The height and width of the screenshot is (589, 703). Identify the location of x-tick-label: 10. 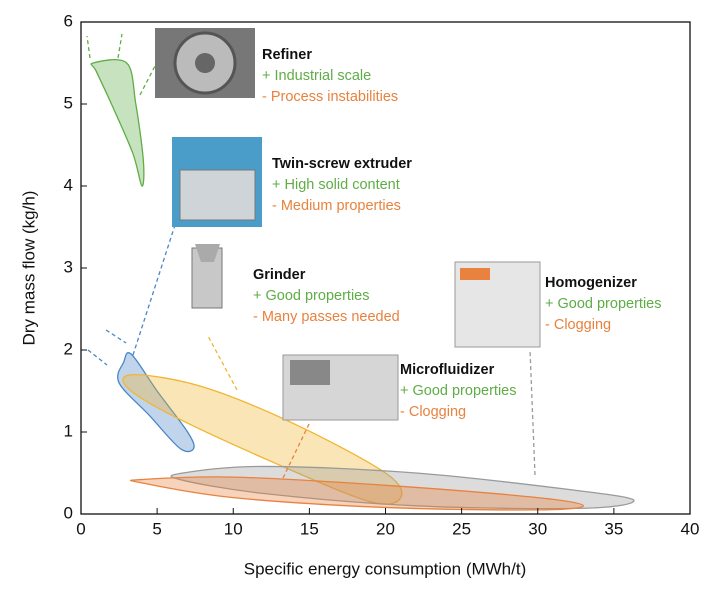
(233, 528).